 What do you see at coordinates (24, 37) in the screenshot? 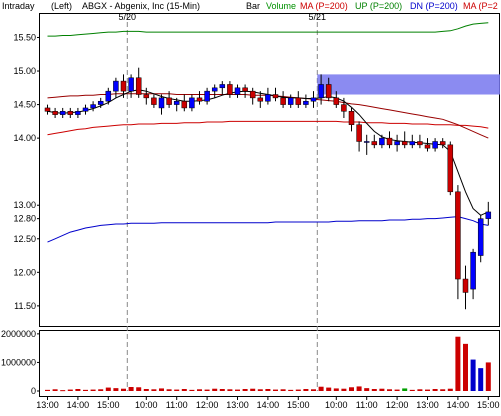
I see `price-tick-label: 15.50` at bounding box center [24, 37].